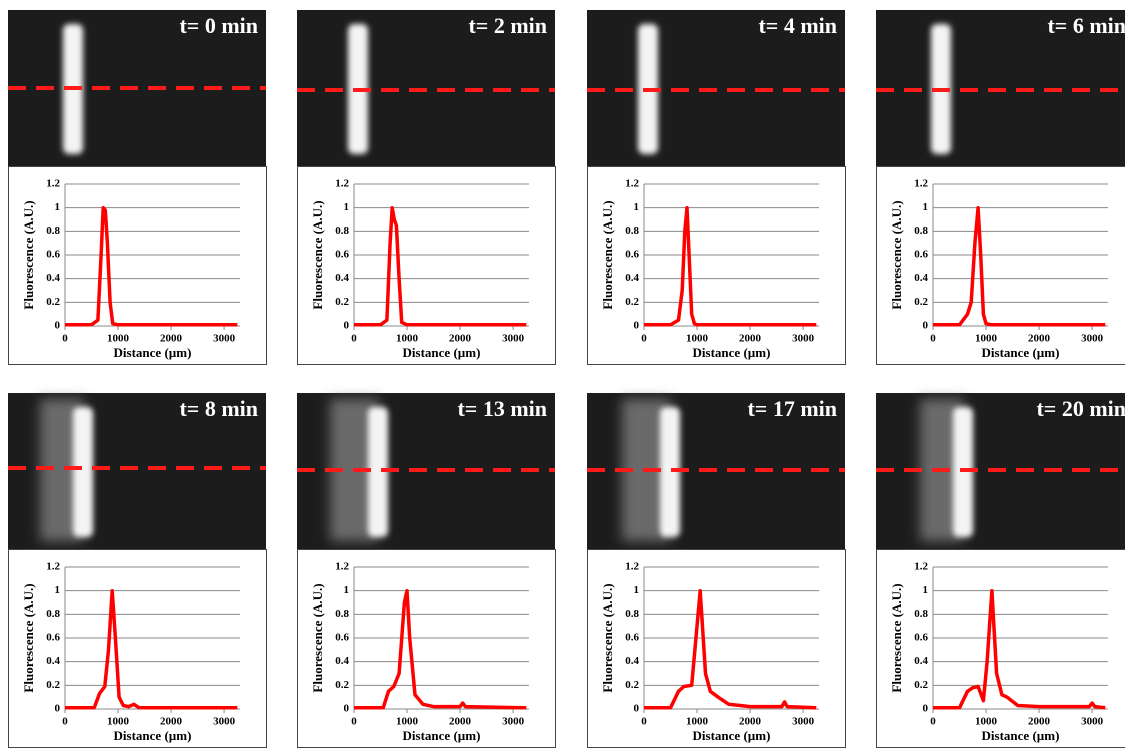 The height and width of the screenshot is (754, 1125). Describe the element at coordinates (507, 25) in the screenshot. I see `time-label: t= 2 min` at that location.